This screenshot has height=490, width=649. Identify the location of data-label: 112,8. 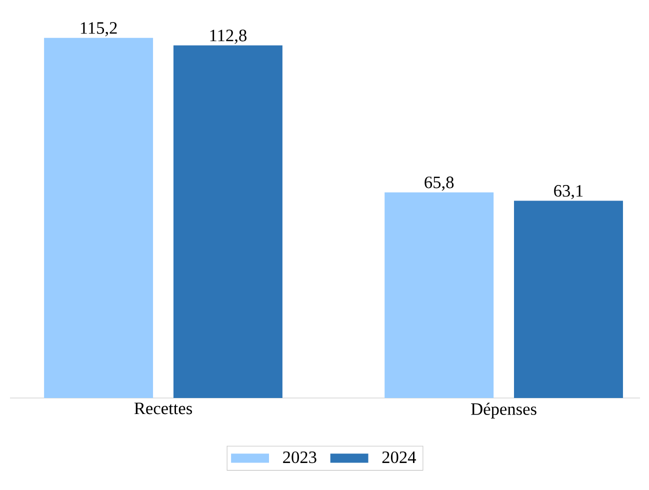
(228, 37).